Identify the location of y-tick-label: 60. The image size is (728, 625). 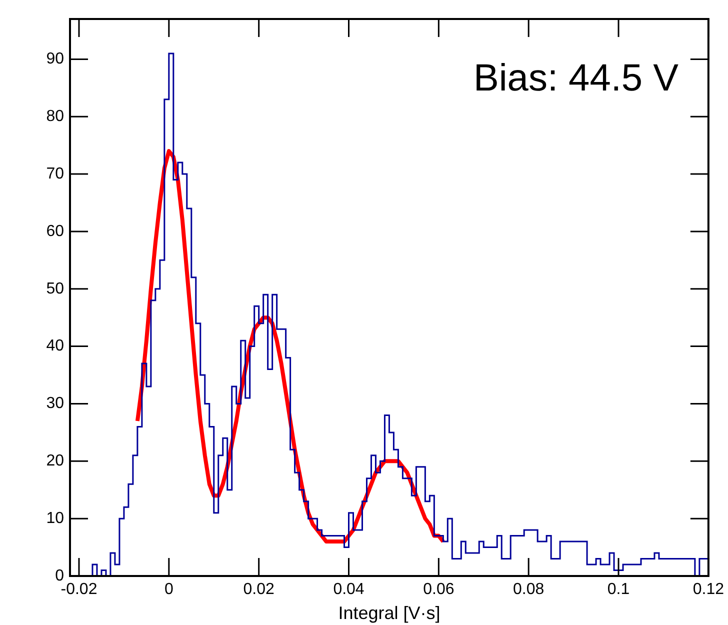
(55, 231).